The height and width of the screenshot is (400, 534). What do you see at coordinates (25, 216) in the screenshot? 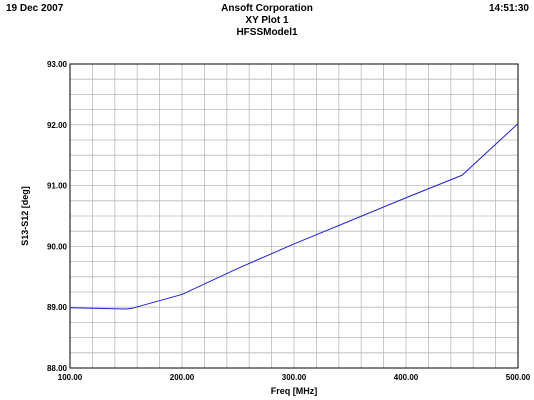
I see `y-axis-label: S13-S12 [deg]` at bounding box center [25, 216].